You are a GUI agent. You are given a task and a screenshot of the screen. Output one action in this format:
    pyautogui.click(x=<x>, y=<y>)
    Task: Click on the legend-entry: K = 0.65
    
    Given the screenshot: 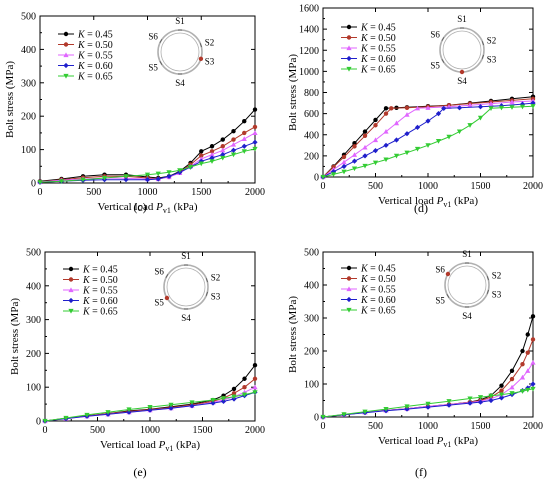 What is the action you would take?
    pyautogui.click(x=95, y=77)
    